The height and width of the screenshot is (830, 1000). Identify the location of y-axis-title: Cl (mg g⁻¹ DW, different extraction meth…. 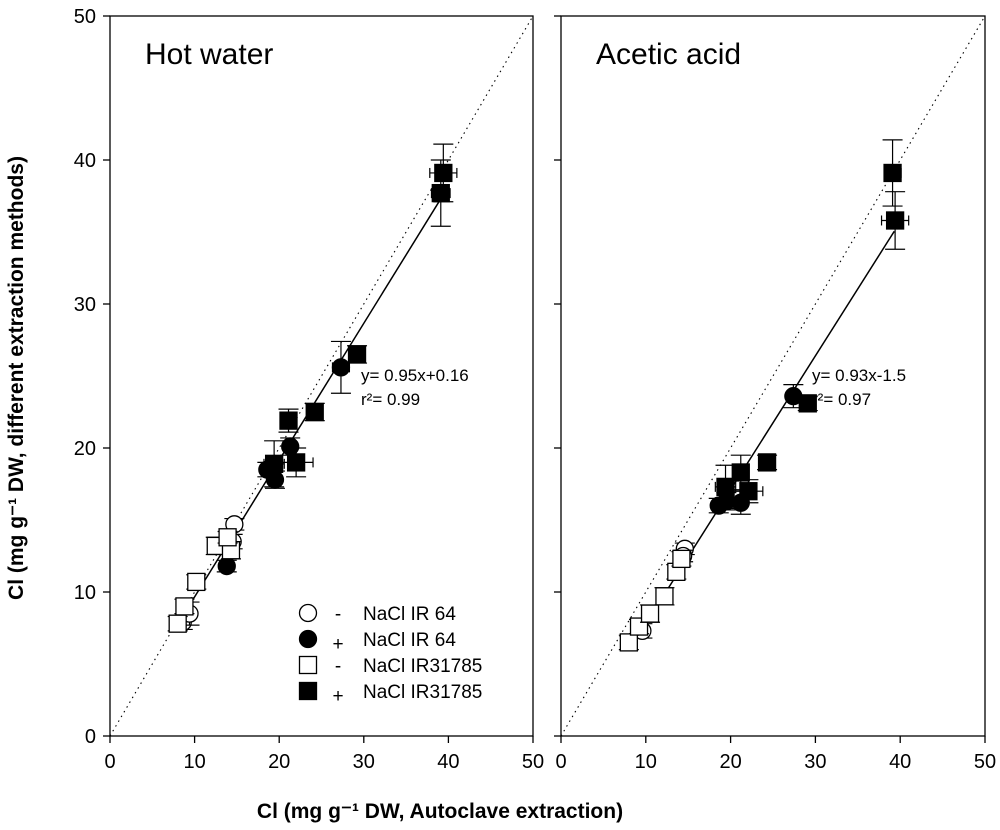
(16, 378).